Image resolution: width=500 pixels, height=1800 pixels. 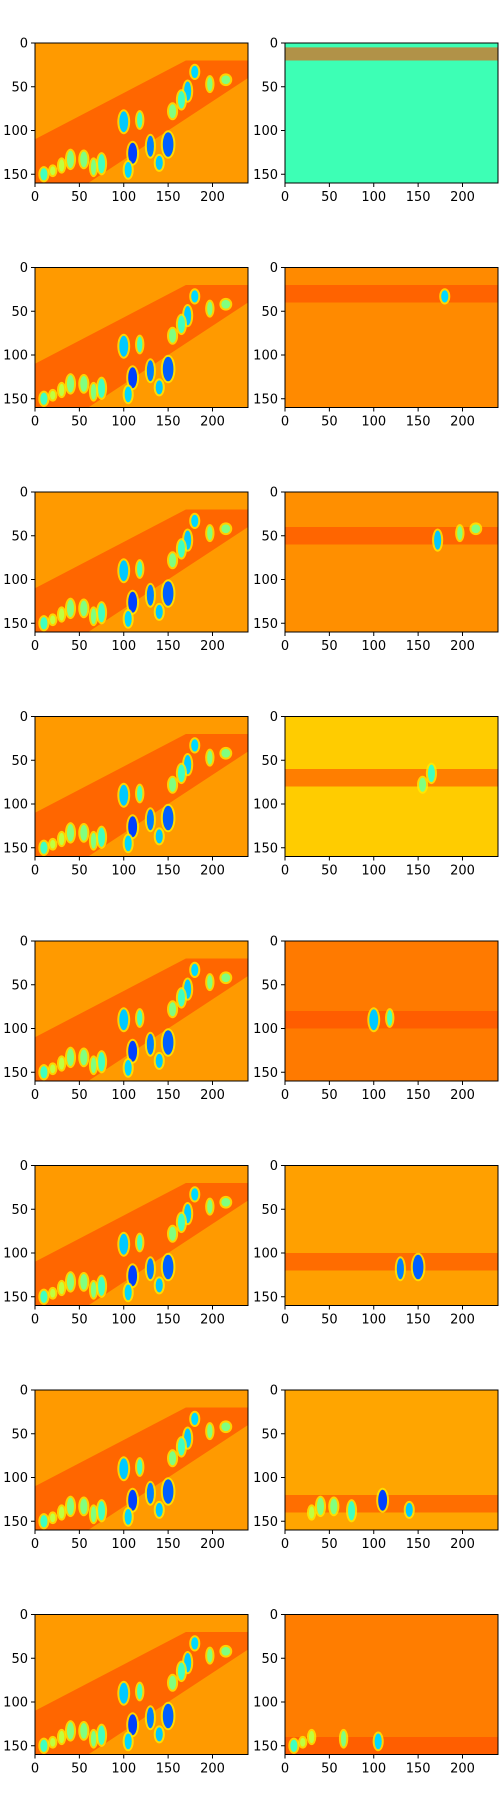 I want to click on panel-r1-c2: 0 50 100 150 200 0 50 100 150, so click(x=376, y=121).